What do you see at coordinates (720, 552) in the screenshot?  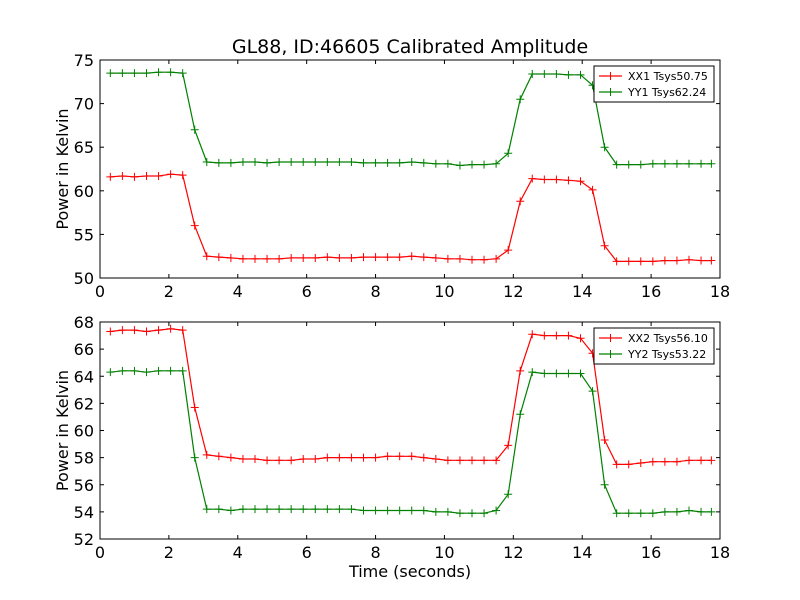 I see `x-tick-label: 18` at bounding box center [720, 552].